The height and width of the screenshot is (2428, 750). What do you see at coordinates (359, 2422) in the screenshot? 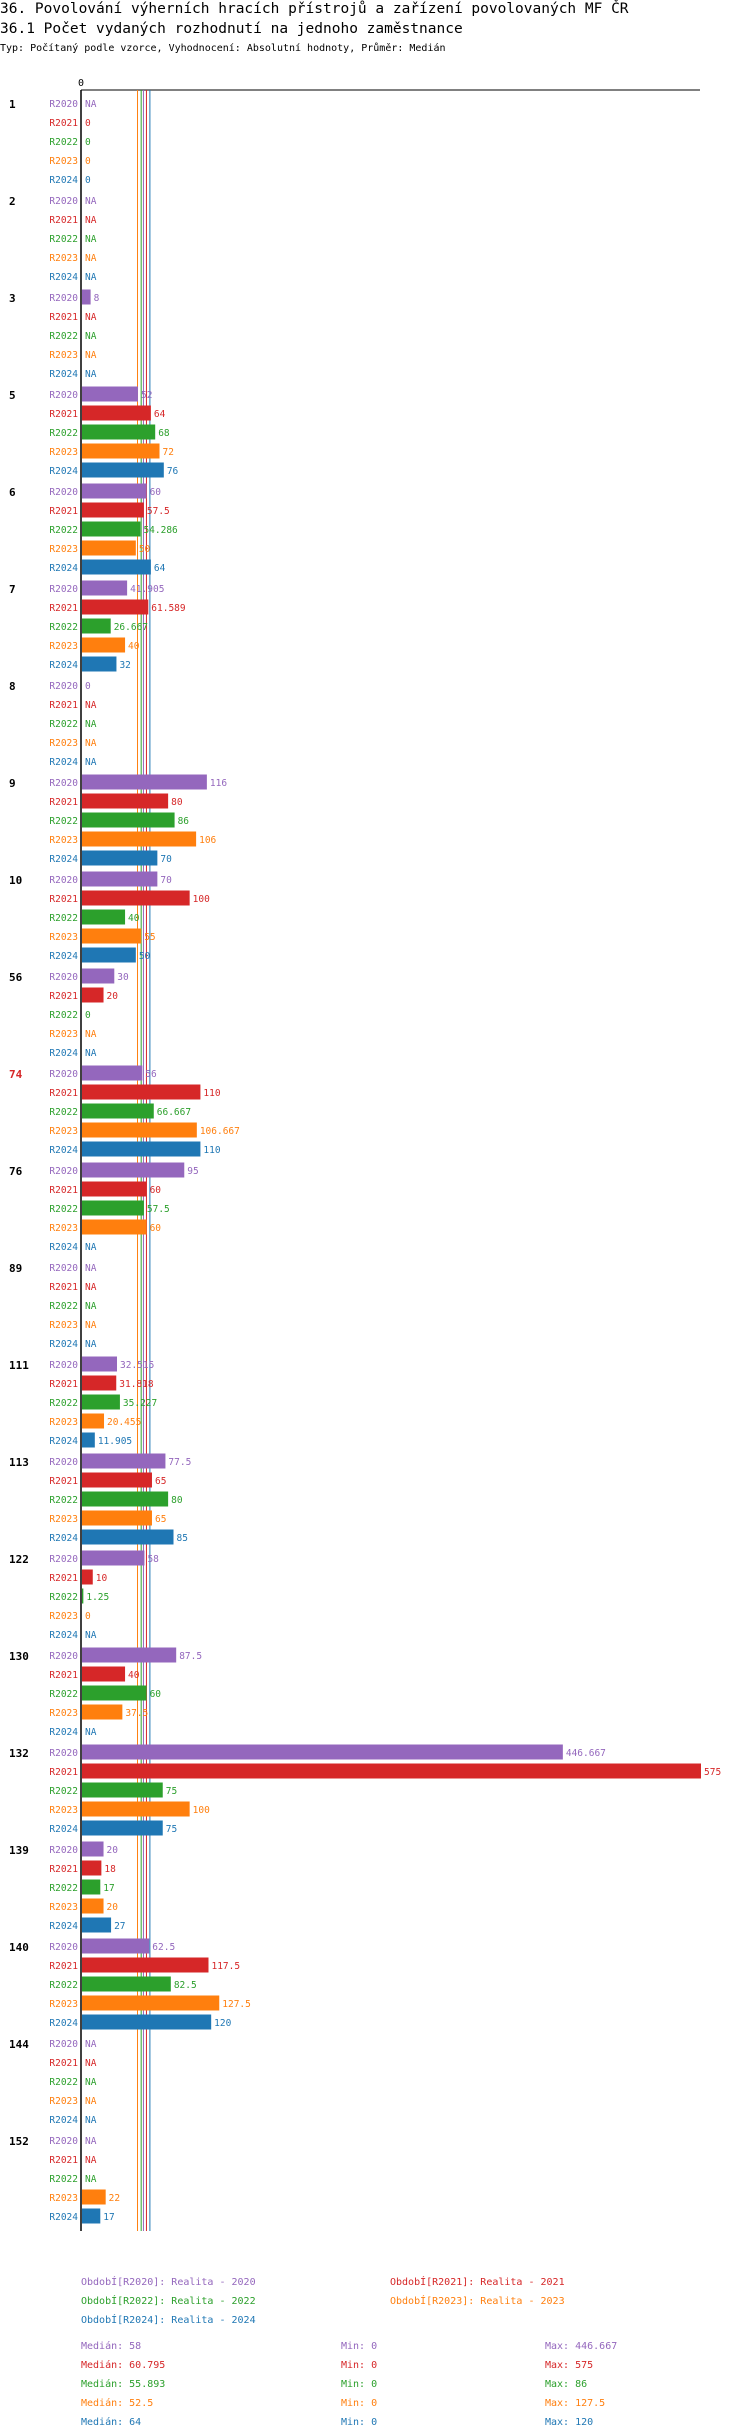
I see `stat-min-r2024: Min: 0` at bounding box center [359, 2422].